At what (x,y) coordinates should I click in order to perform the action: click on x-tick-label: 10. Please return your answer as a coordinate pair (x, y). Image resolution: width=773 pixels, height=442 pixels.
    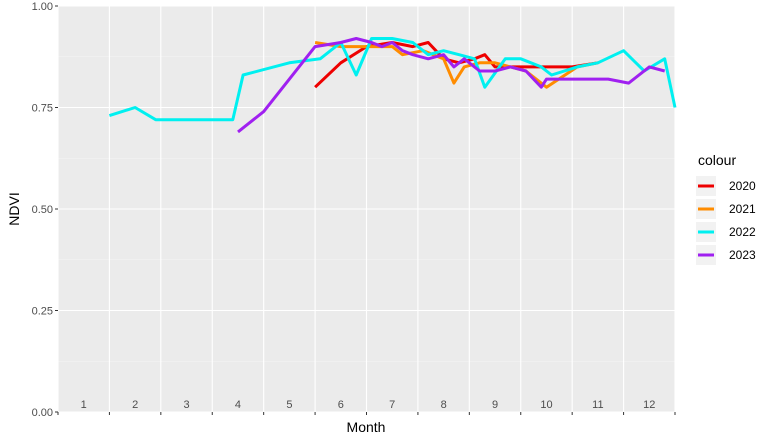
    Looking at the image, I should click on (546, 405).